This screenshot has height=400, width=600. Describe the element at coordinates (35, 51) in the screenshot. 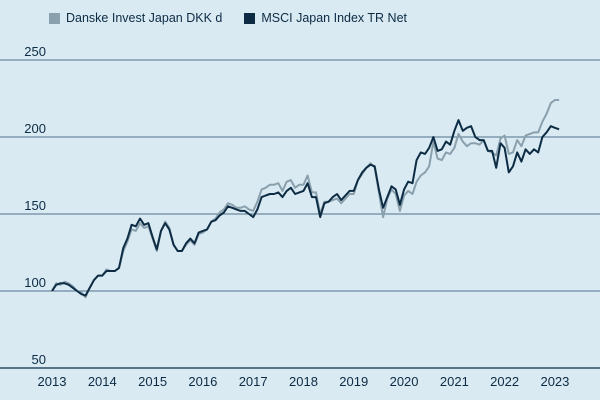

I see `y-tick-label: 250` at that location.